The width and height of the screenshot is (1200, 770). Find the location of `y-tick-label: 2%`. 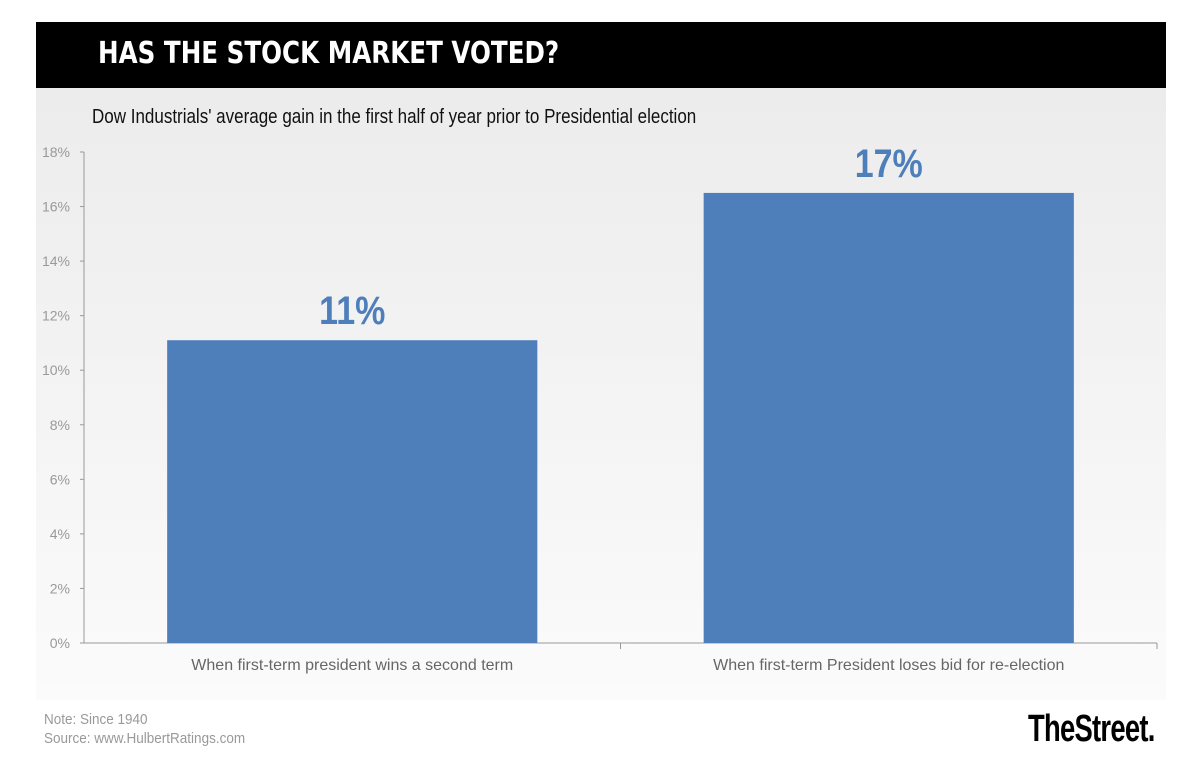

y-tick-label: 2% is located at coordinates (60, 588).